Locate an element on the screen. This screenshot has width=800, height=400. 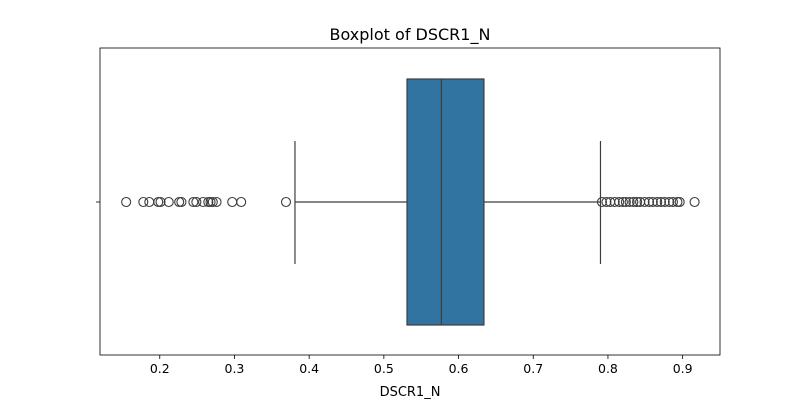
x-tick-label: 0.4 is located at coordinates (309, 368).